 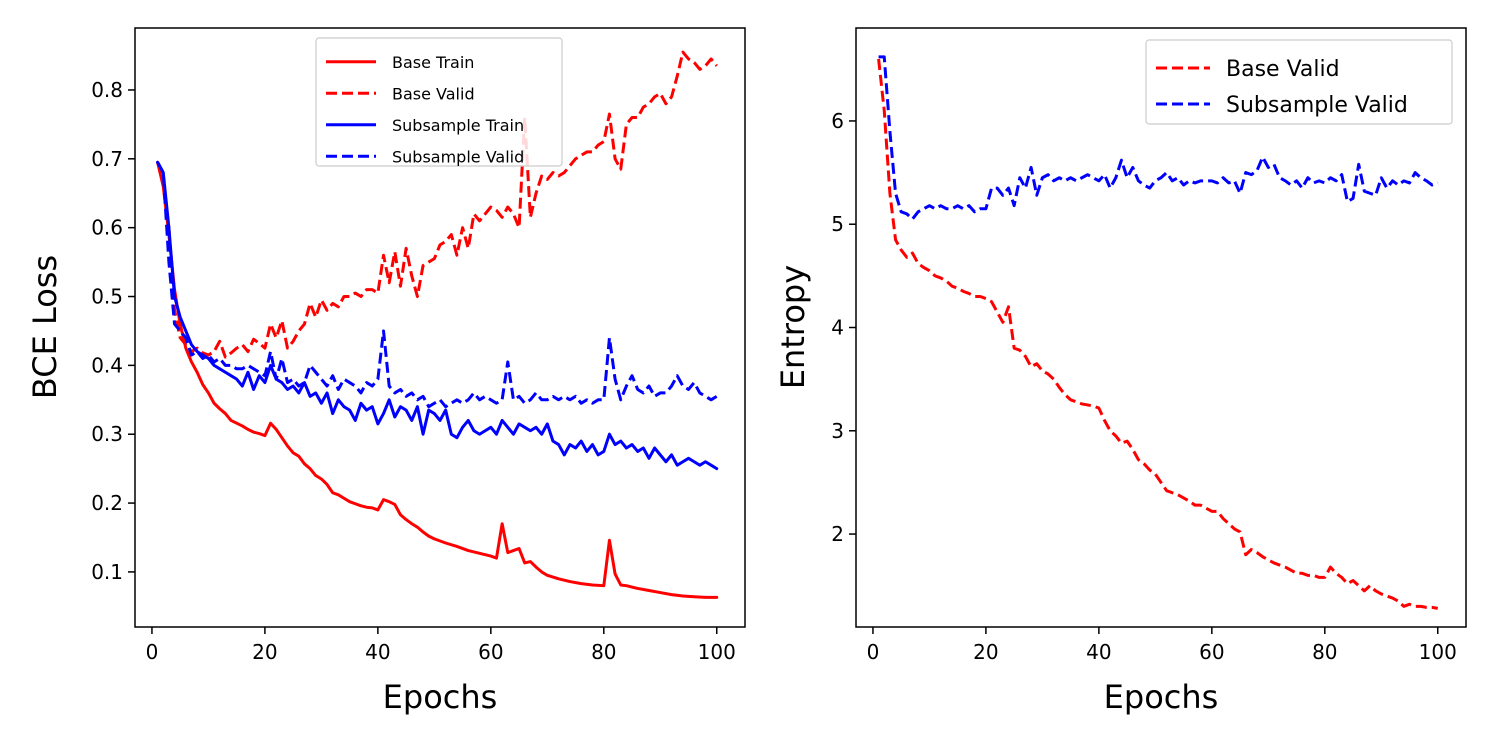 What do you see at coordinates (793, 327) in the screenshot?
I see `y-axis-label: Entropy` at bounding box center [793, 327].